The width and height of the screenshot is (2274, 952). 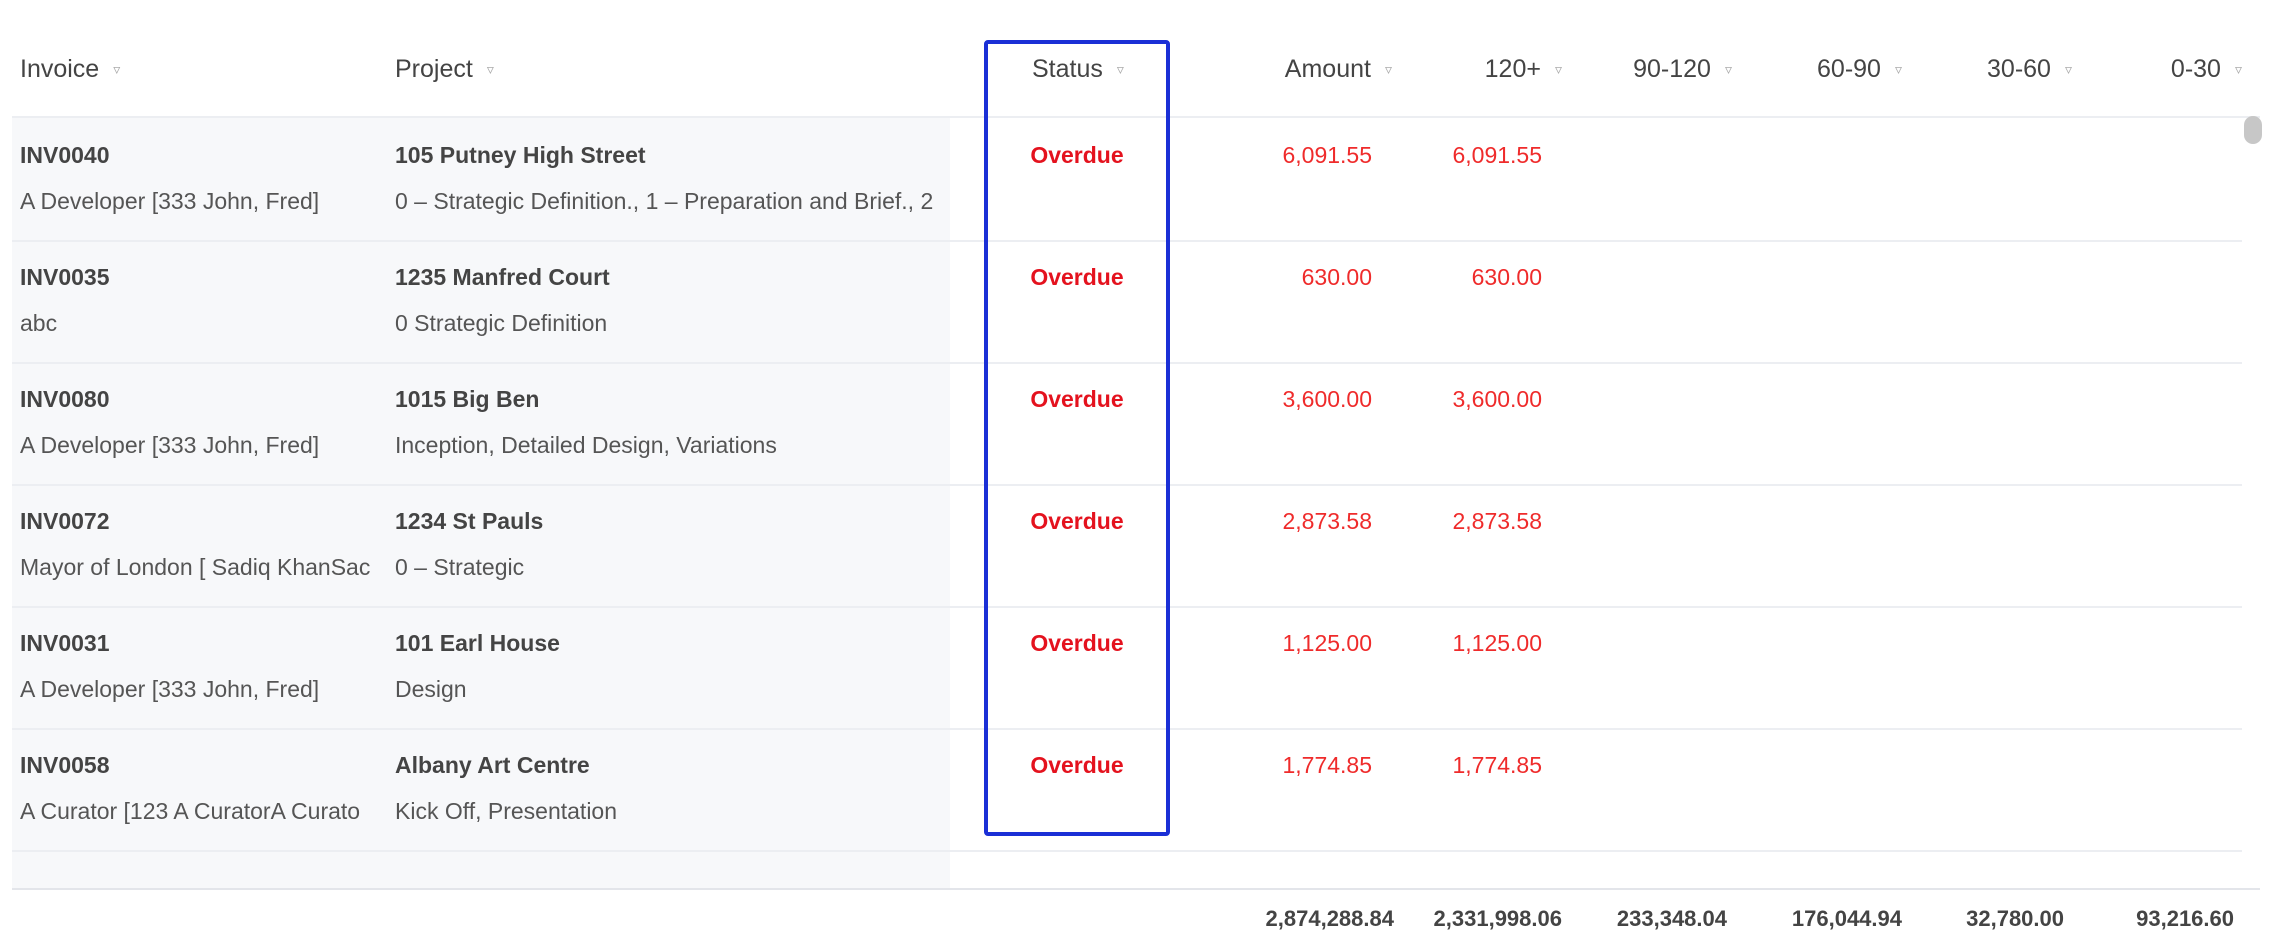 I want to click on amount-value: 1,774.85, so click(x=1327, y=765).